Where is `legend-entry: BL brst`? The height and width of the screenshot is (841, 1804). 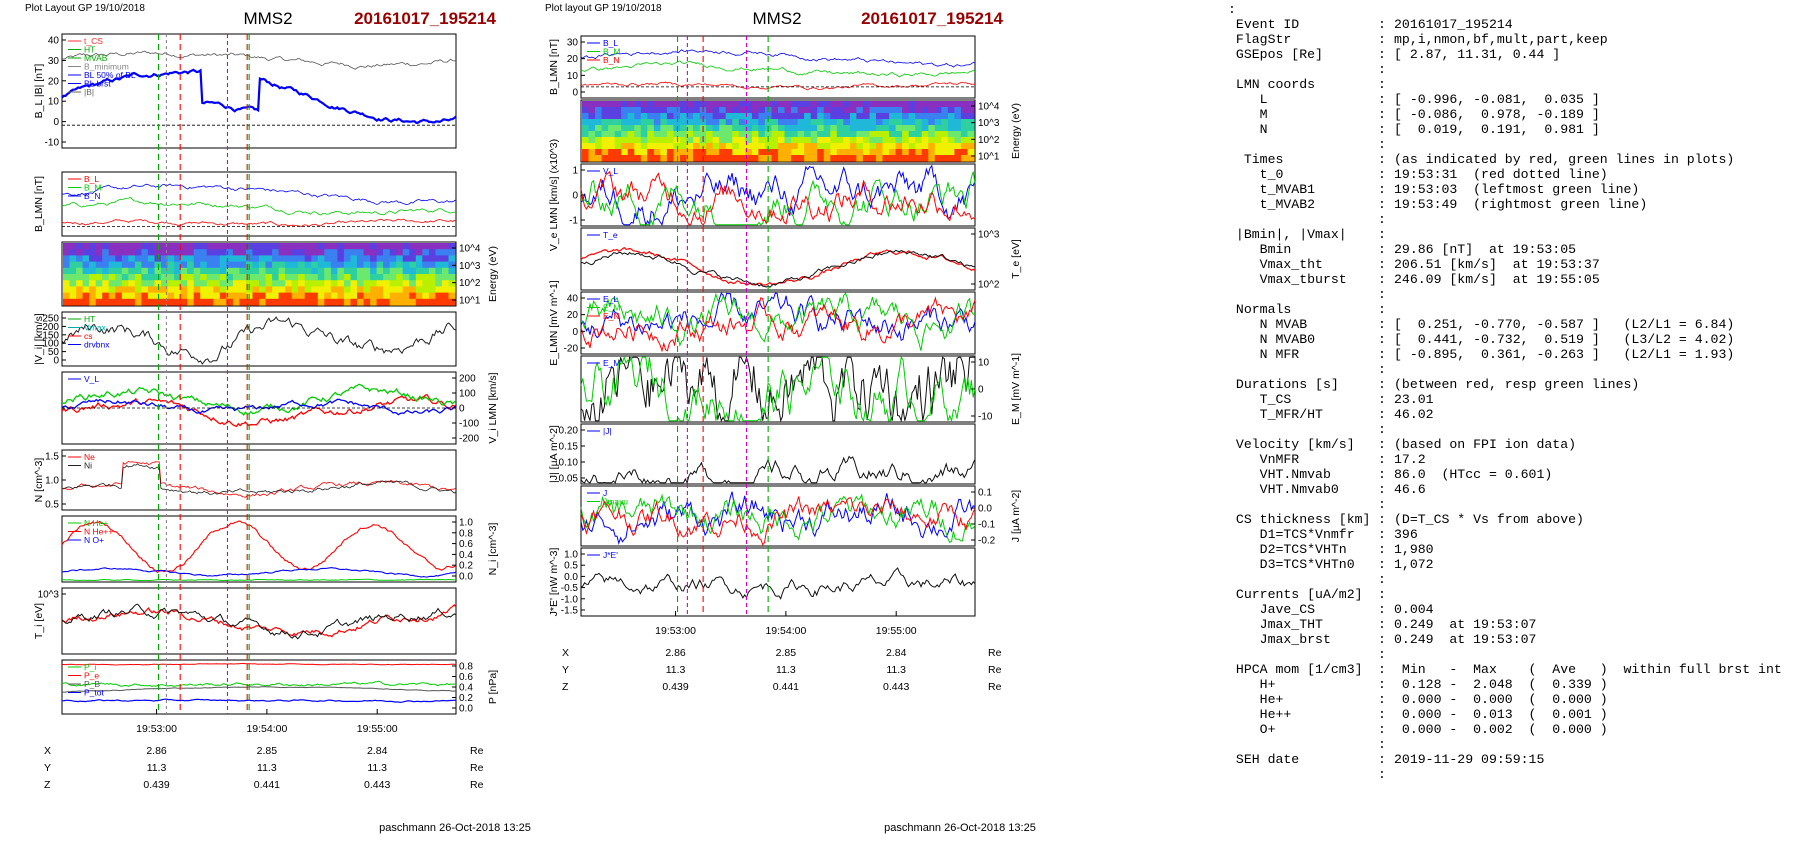
legend-entry: BL brst is located at coordinates (97, 84).